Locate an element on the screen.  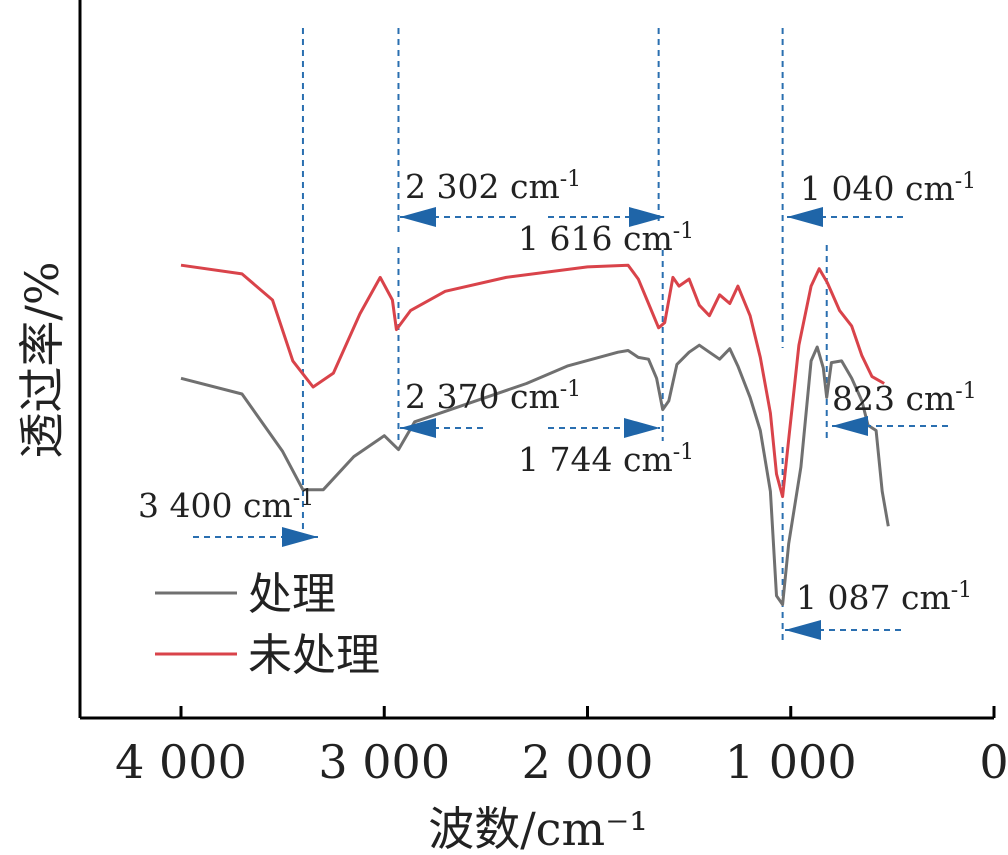
annotation-label-3400cm: 3 400 cm-1 is located at coordinates (226, 505).